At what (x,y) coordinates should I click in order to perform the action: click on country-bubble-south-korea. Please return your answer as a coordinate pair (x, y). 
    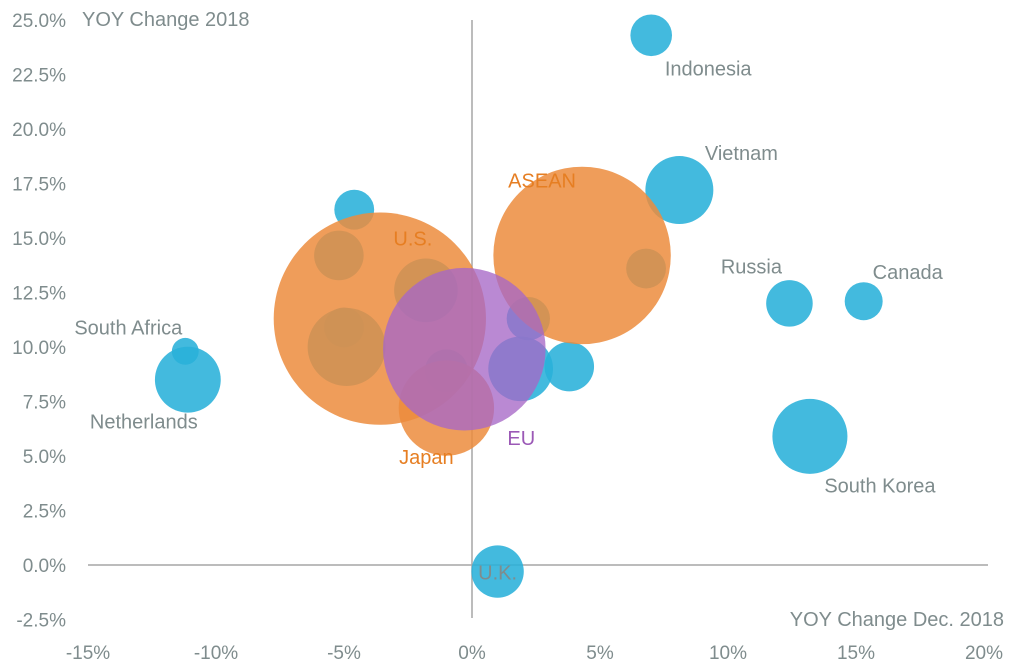
    Looking at the image, I should click on (810, 436).